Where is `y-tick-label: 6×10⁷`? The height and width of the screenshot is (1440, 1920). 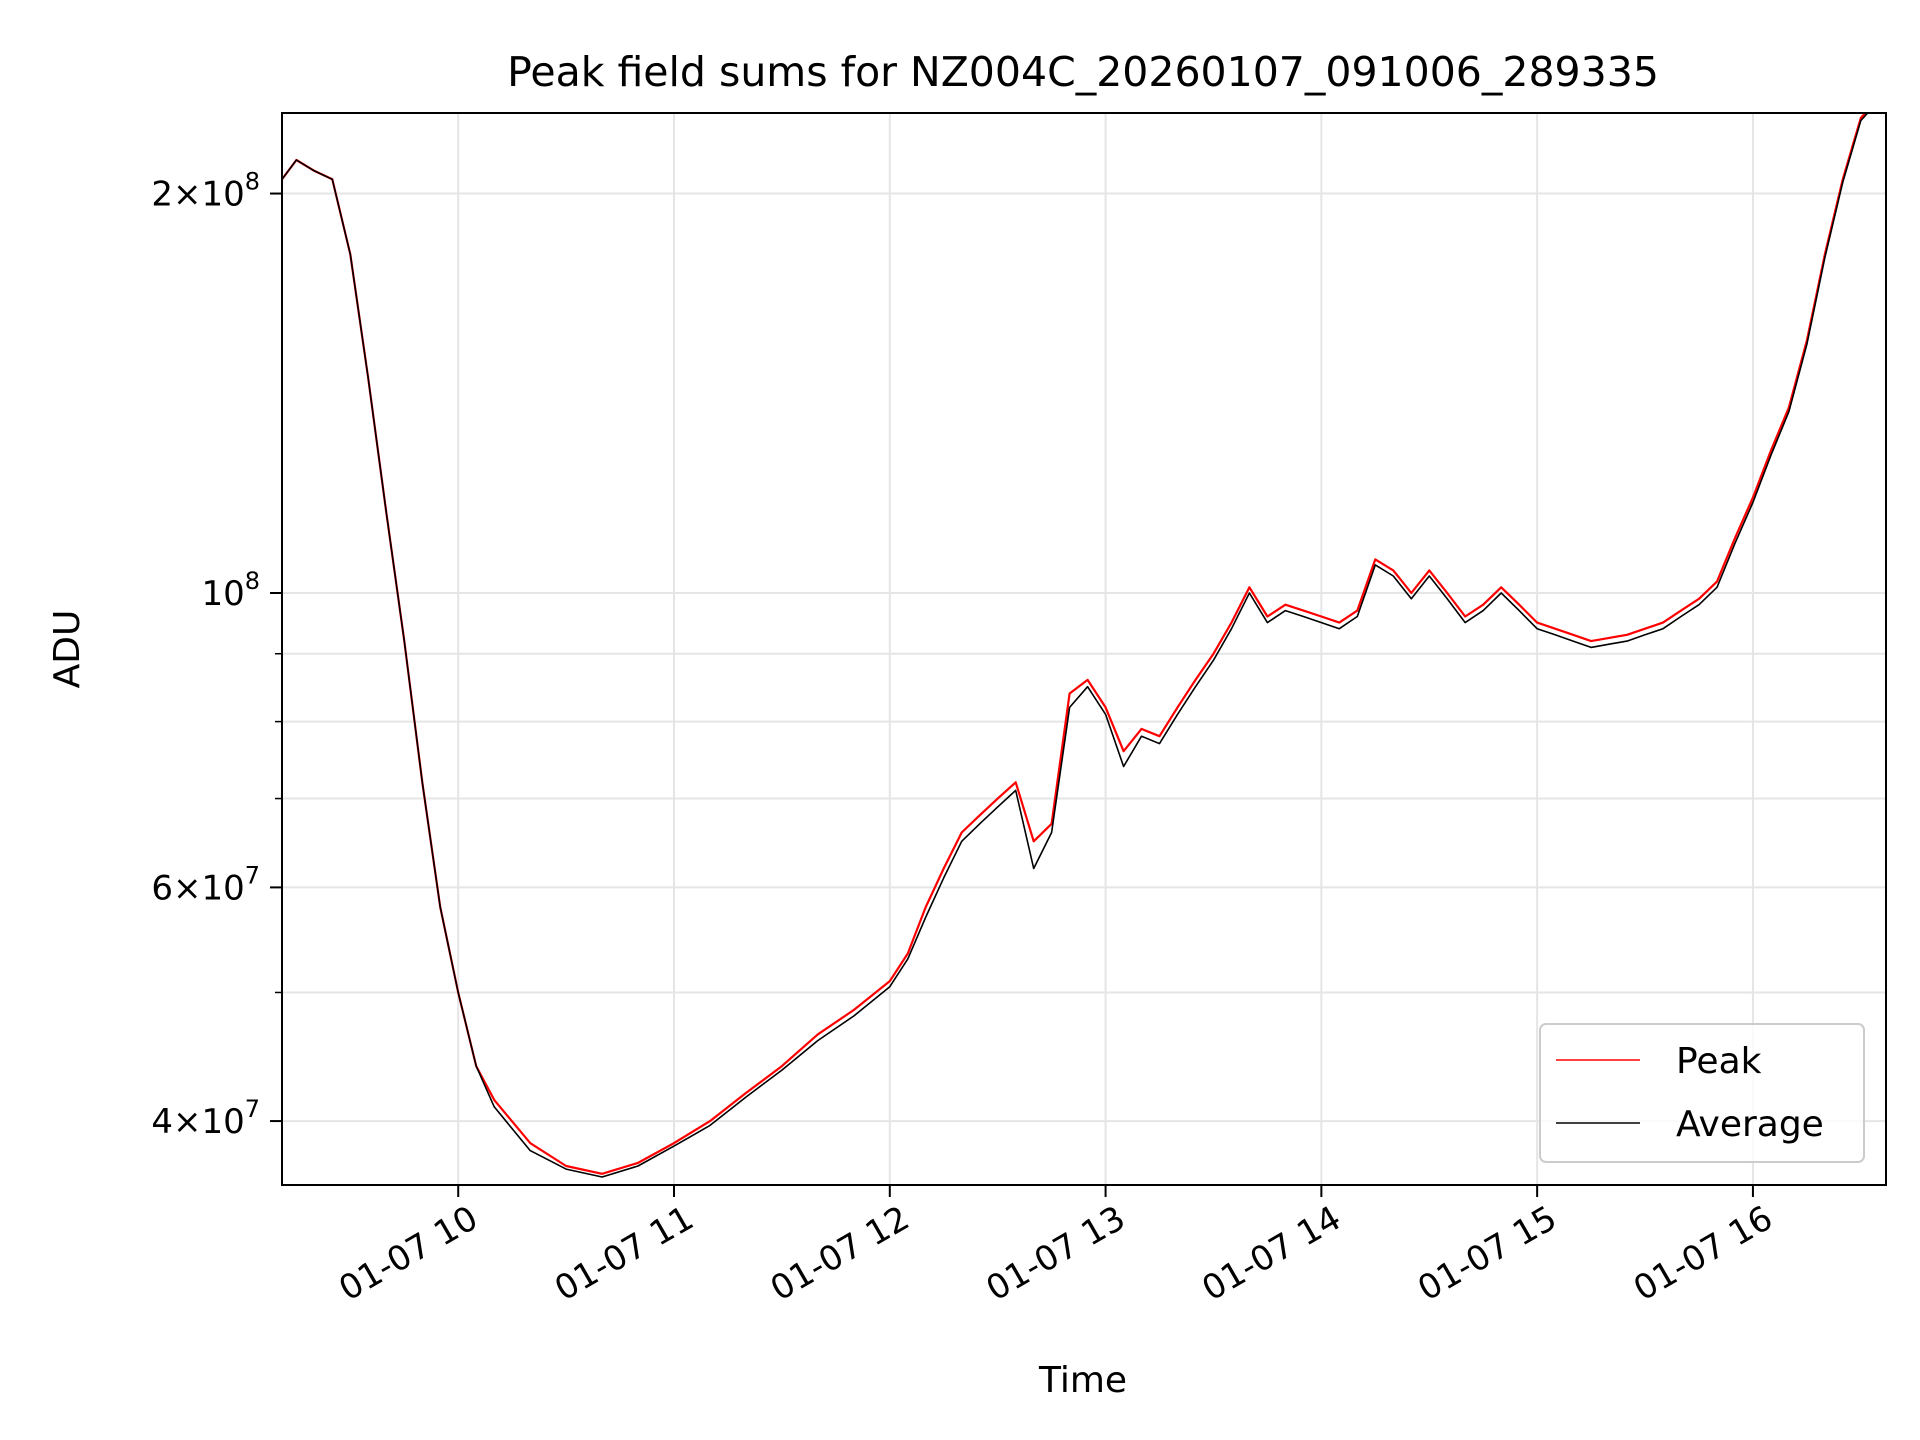 y-tick-label: 6×10⁷ is located at coordinates (205, 884).